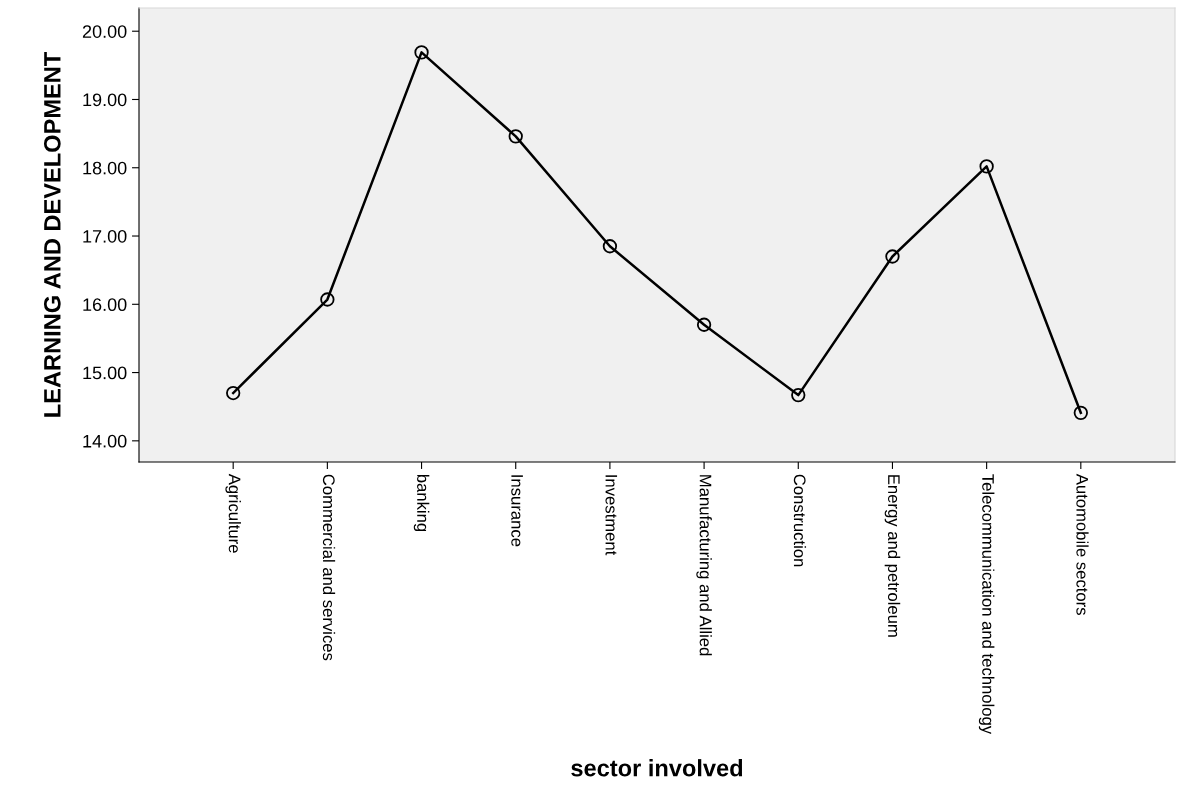 The height and width of the screenshot is (796, 1188). Describe the element at coordinates (105, 236) in the screenshot. I see `y-tick-label: 17.00` at that location.